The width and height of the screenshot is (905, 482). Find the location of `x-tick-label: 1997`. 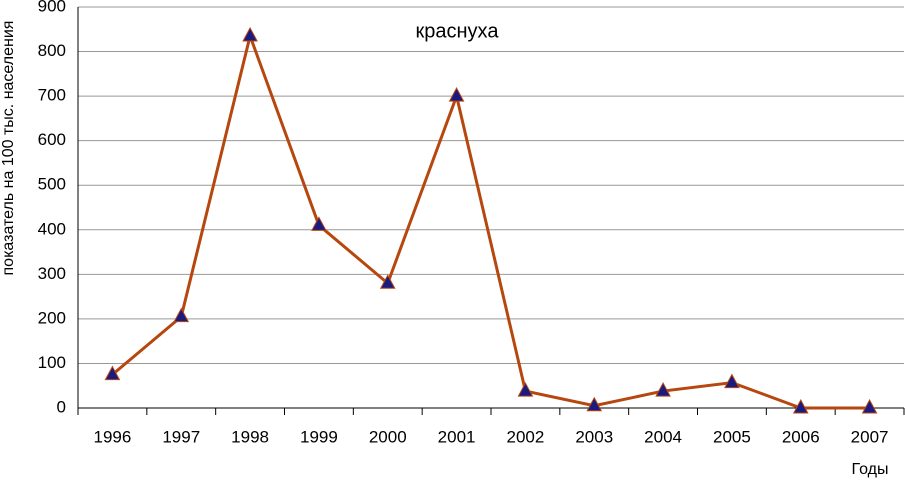

x-tick-label: 1997 is located at coordinates (181, 436).